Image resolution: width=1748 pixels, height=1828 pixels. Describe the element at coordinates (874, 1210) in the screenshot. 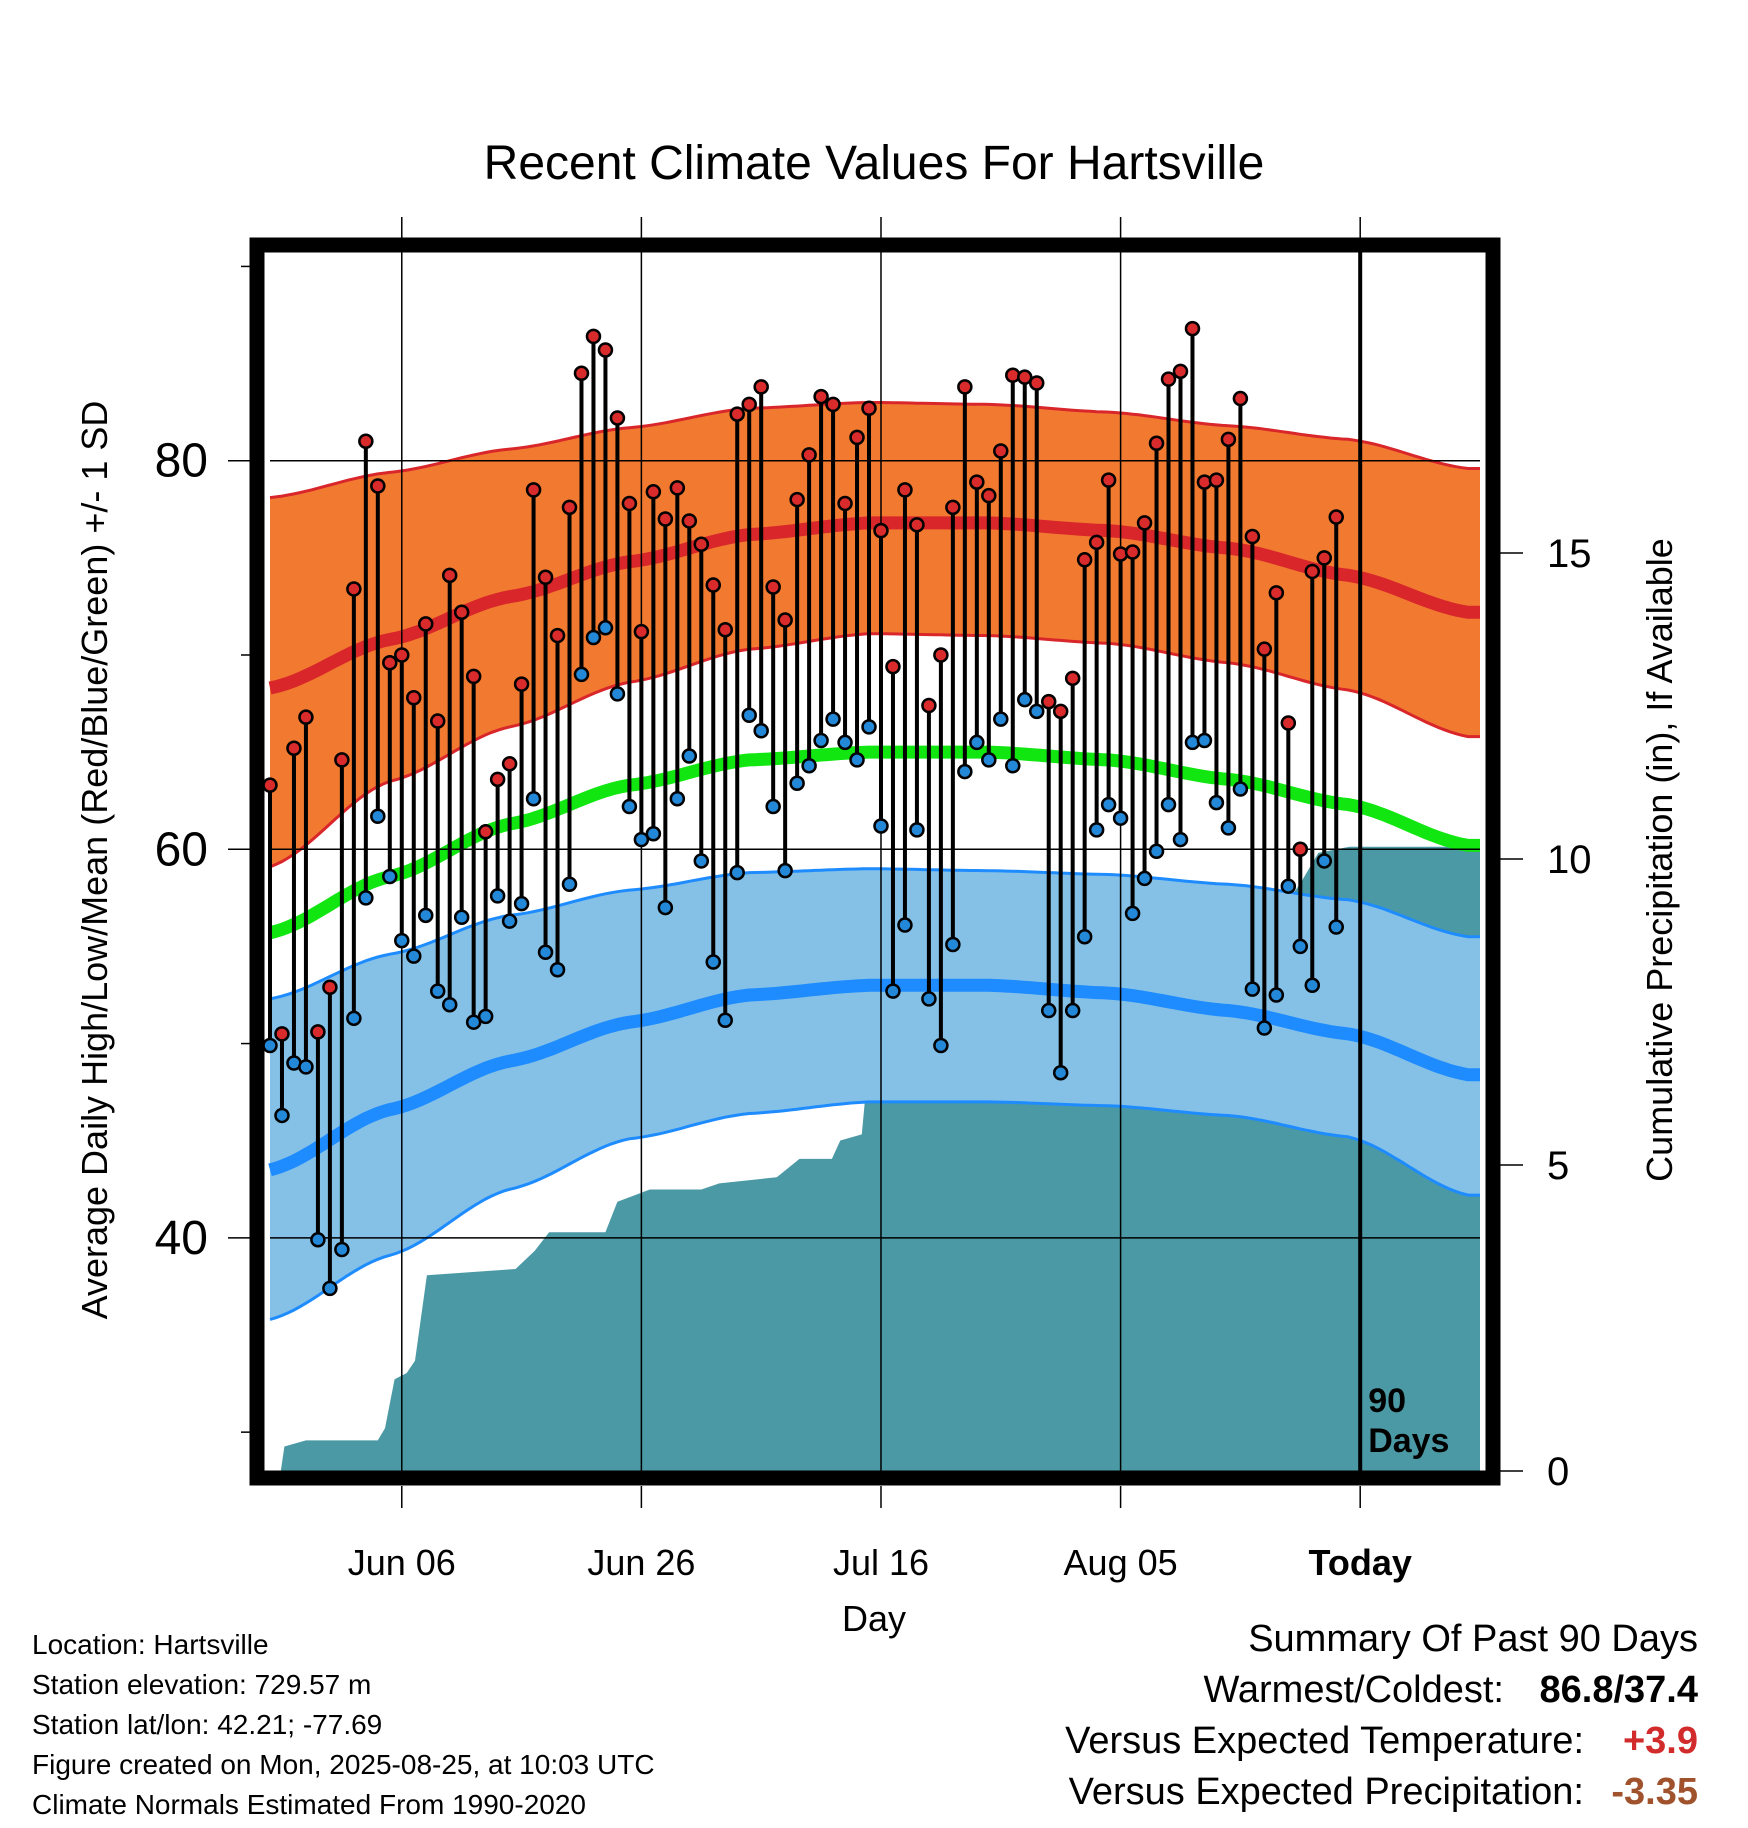

I see `low-band-lower-edge` at that location.